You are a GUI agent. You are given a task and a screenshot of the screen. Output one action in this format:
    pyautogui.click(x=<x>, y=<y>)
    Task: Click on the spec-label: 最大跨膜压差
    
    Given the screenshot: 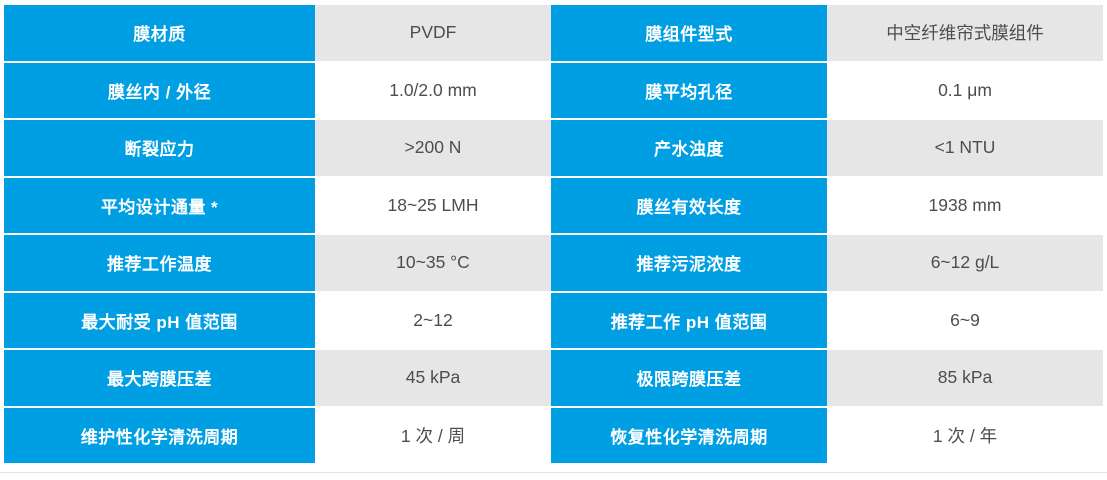 What is the action you would take?
    pyautogui.click(x=159, y=378)
    